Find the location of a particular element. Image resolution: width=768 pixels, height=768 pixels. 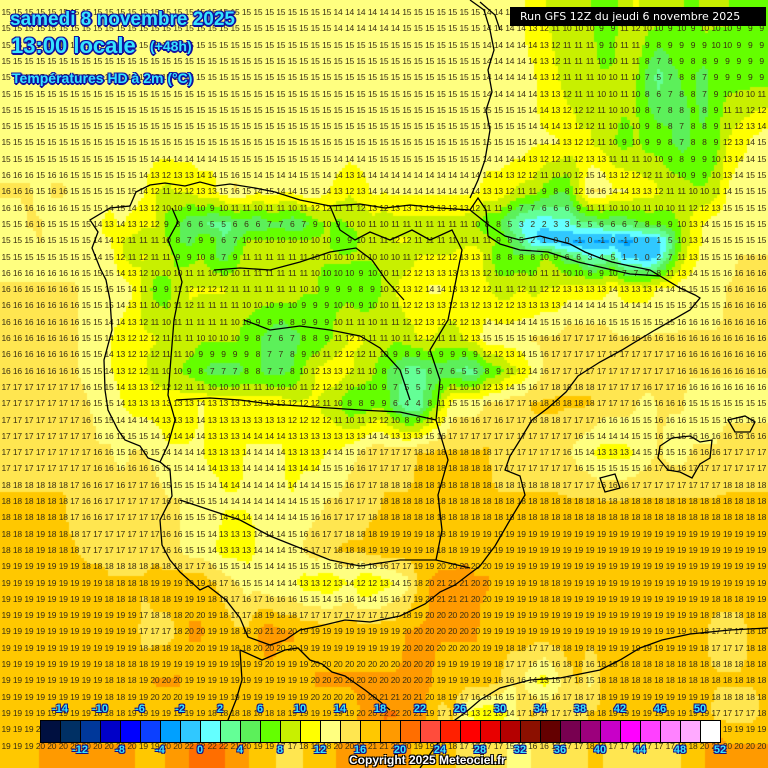

color-scale-label: 52 is located at coordinates (720, 750).